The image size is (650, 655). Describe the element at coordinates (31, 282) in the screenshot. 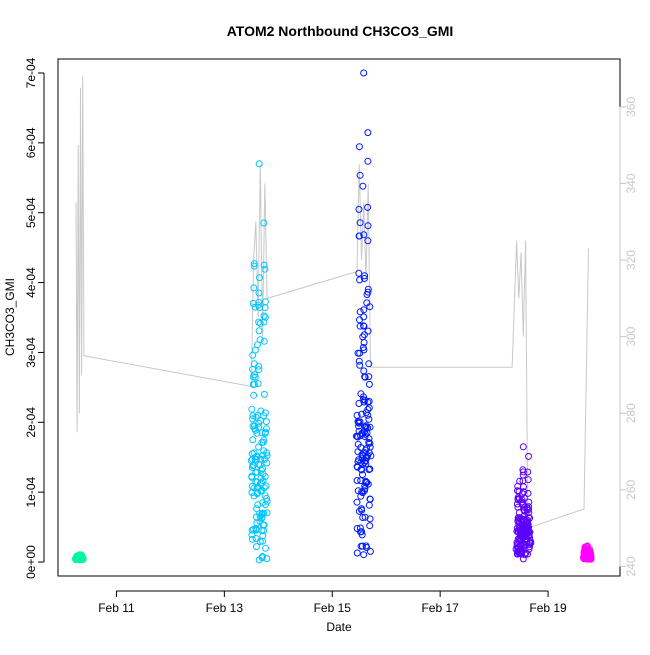

I see `y-tick-label: 4e-04` at that location.